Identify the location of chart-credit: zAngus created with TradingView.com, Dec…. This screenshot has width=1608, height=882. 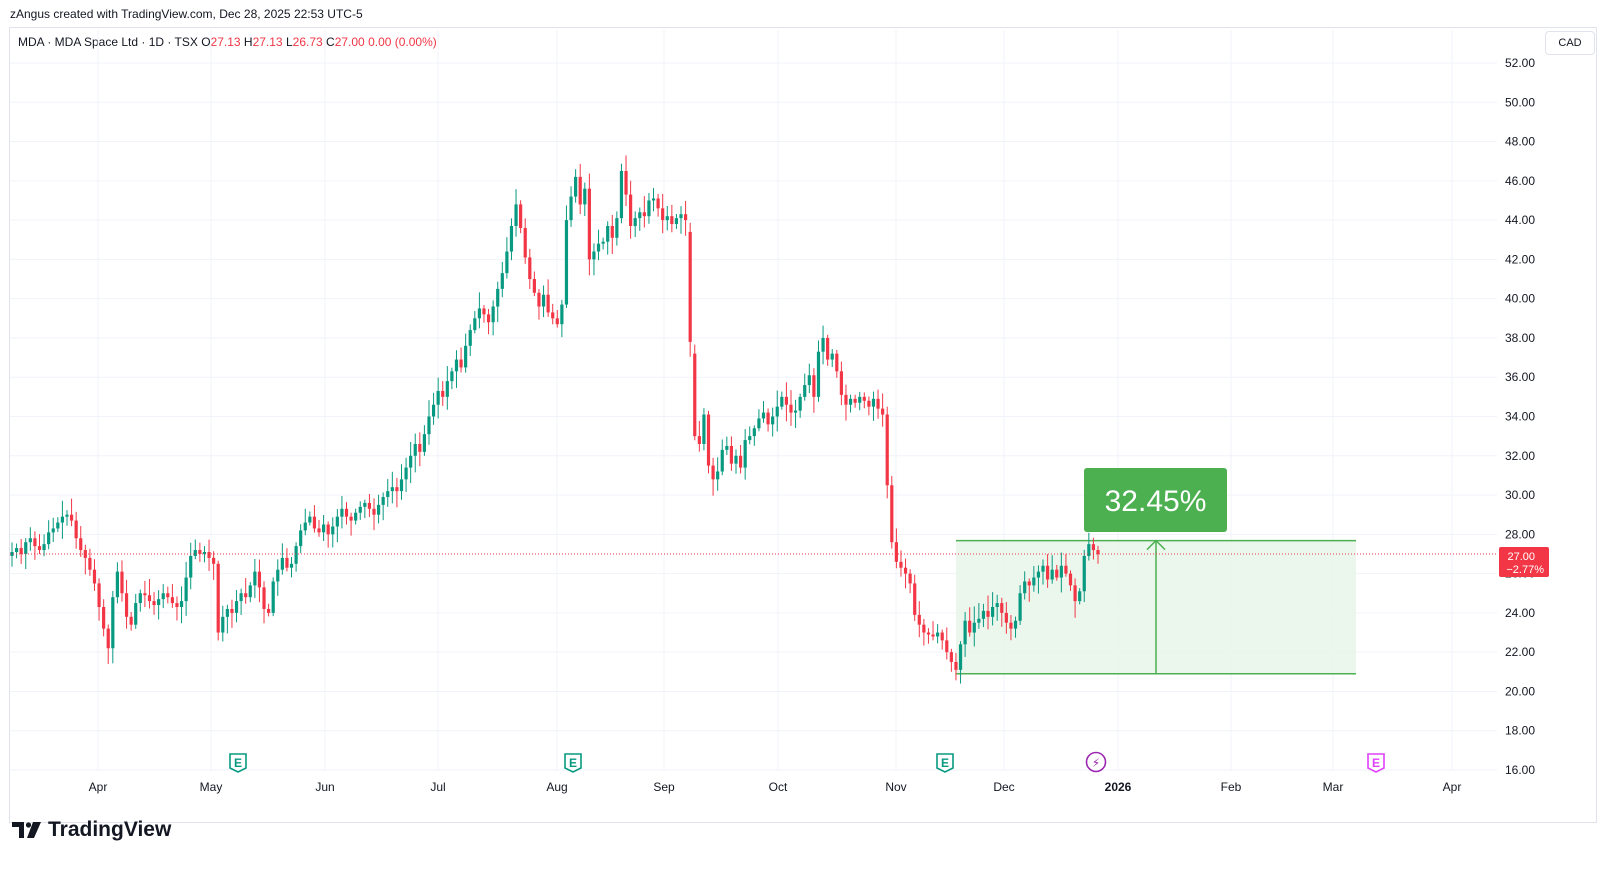
(186, 14).